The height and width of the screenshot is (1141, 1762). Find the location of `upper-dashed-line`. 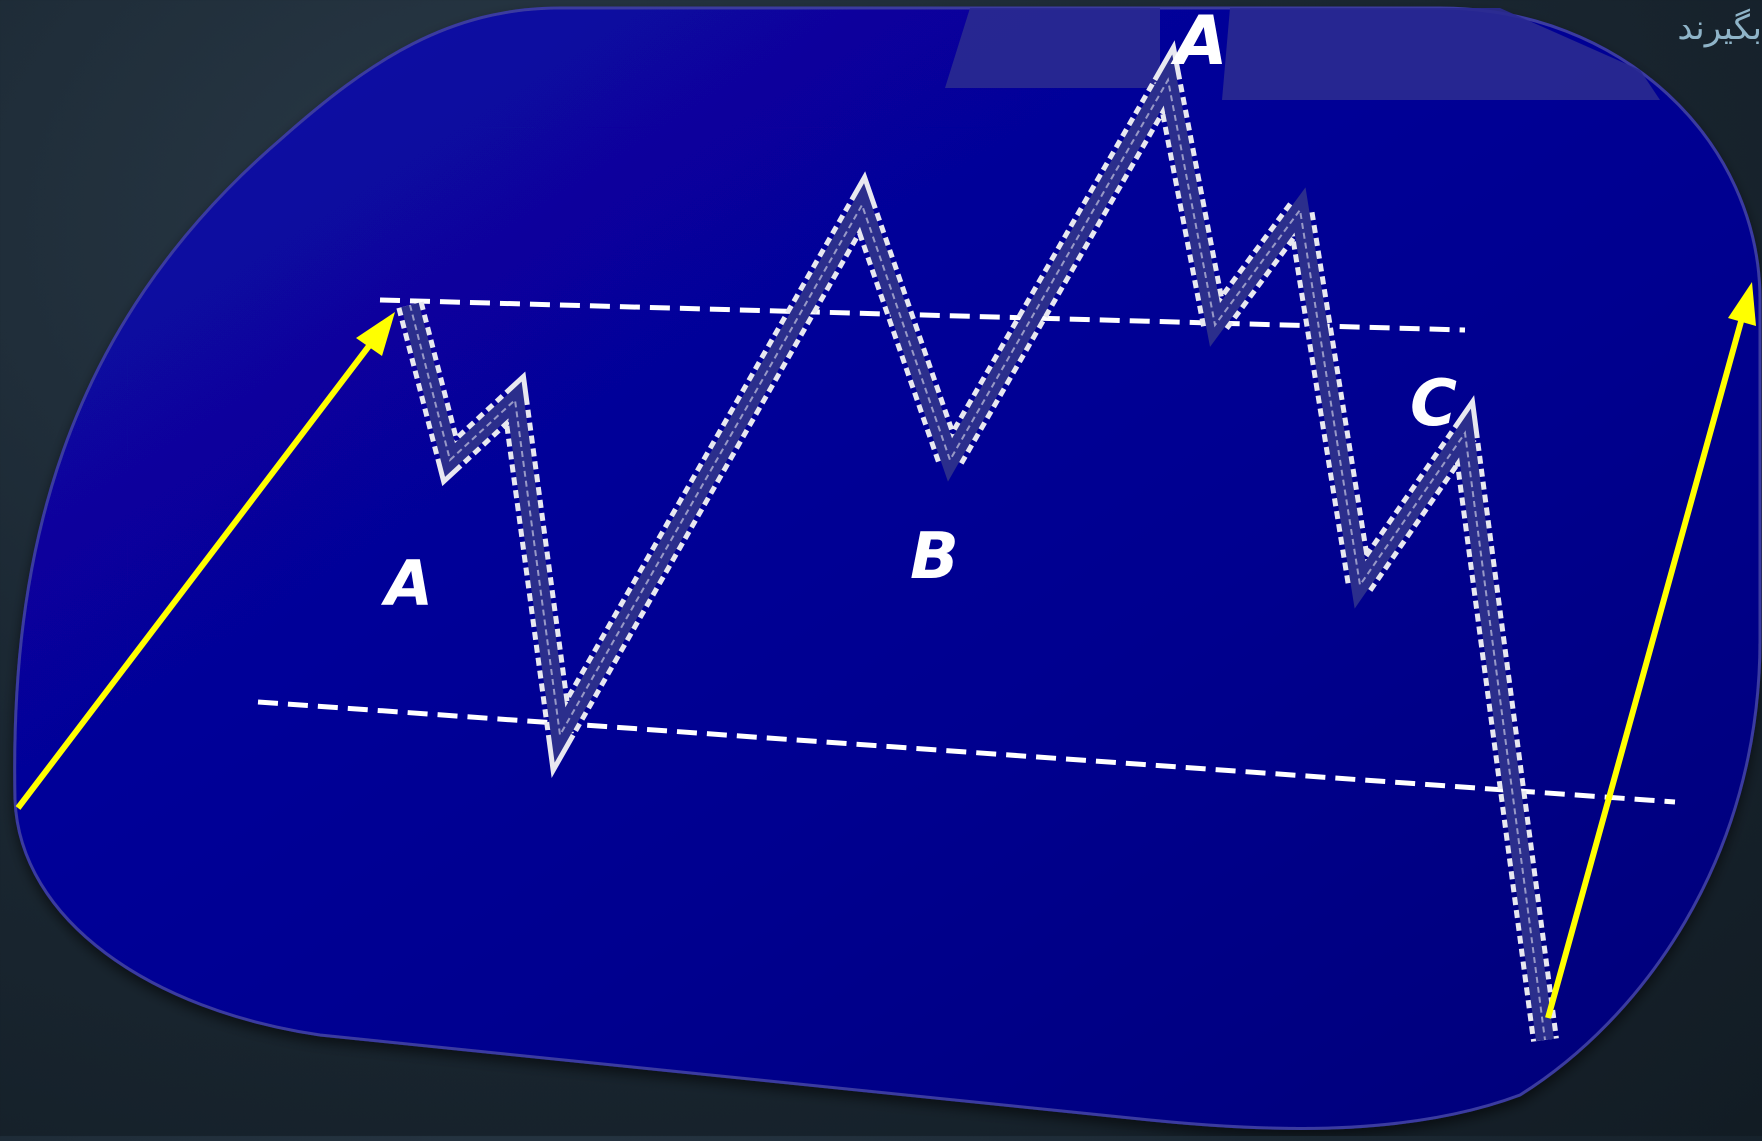

upper-dashed-line is located at coordinates (922, 315).